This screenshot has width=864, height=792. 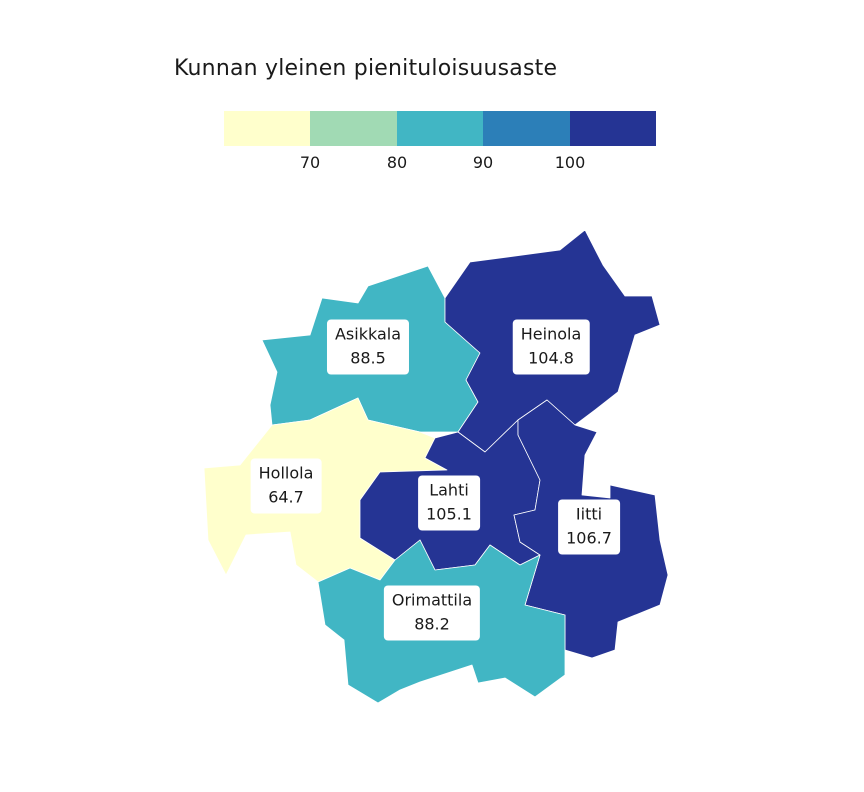 What do you see at coordinates (368, 347) in the screenshot?
I see `label-asikkala: Asikkala 88.5` at bounding box center [368, 347].